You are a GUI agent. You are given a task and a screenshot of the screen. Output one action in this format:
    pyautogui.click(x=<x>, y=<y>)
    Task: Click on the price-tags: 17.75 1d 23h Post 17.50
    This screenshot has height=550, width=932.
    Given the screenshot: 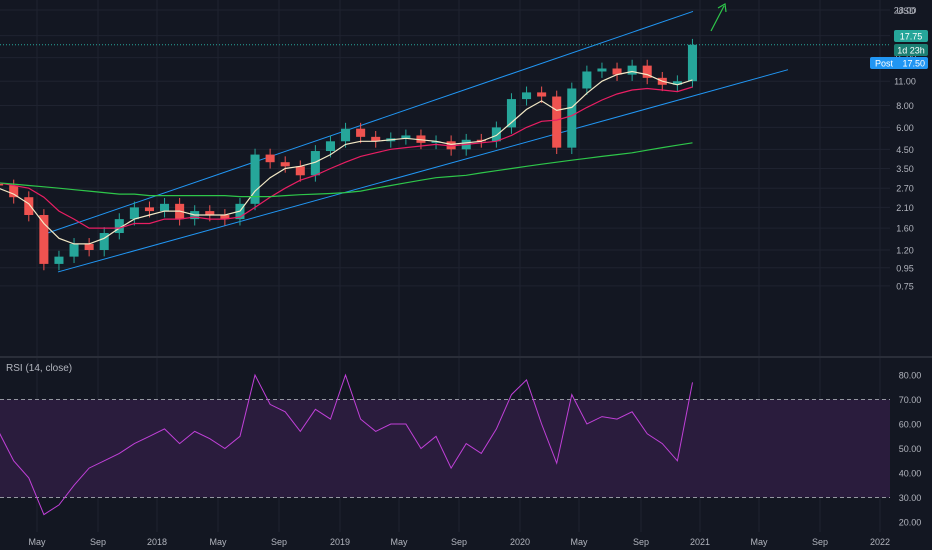 What is the action you would take?
    pyautogui.click(x=899, y=49)
    